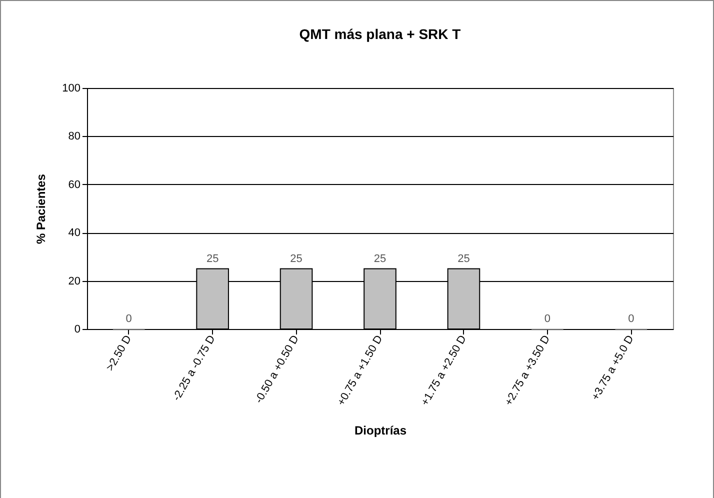 The width and height of the screenshot is (714, 498). Describe the element at coordinates (71, 88) in the screenshot. I see `y-tick-label: 100` at that location.